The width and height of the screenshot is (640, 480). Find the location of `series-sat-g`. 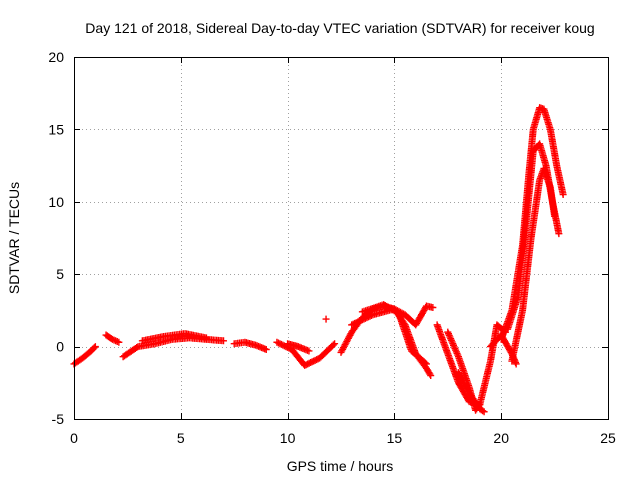

series-sat-g is located at coordinates (298, 347).